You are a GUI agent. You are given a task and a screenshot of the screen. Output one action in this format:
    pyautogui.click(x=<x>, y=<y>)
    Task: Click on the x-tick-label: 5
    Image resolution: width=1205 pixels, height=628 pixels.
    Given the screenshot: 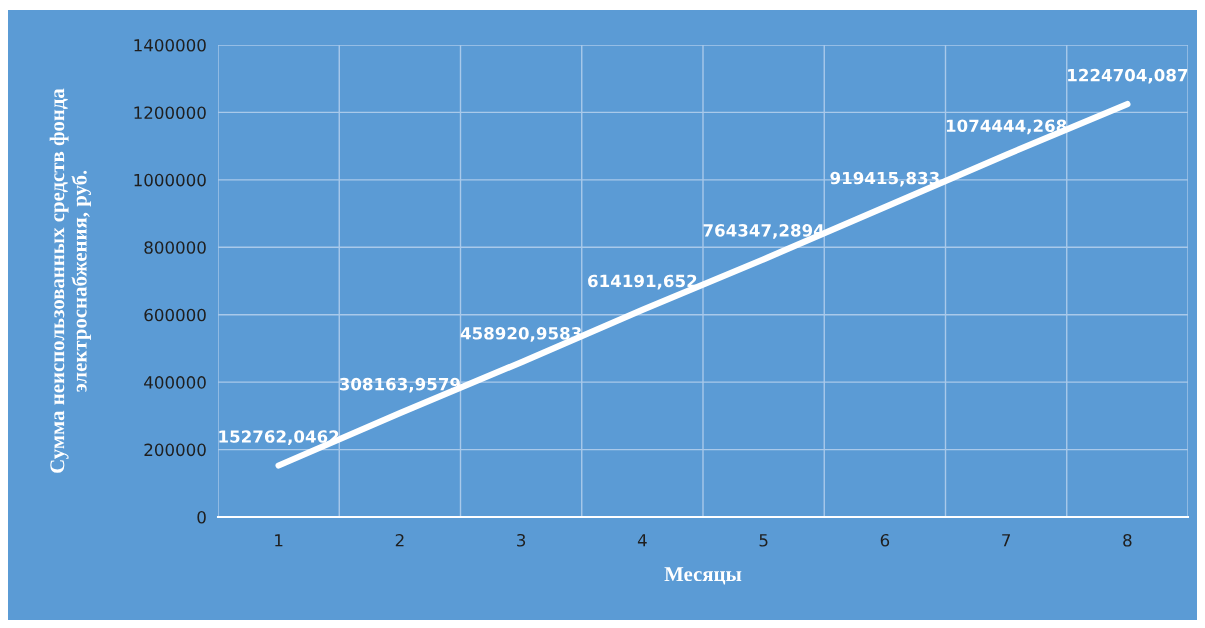 What is the action you would take?
    pyautogui.click(x=763, y=540)
    